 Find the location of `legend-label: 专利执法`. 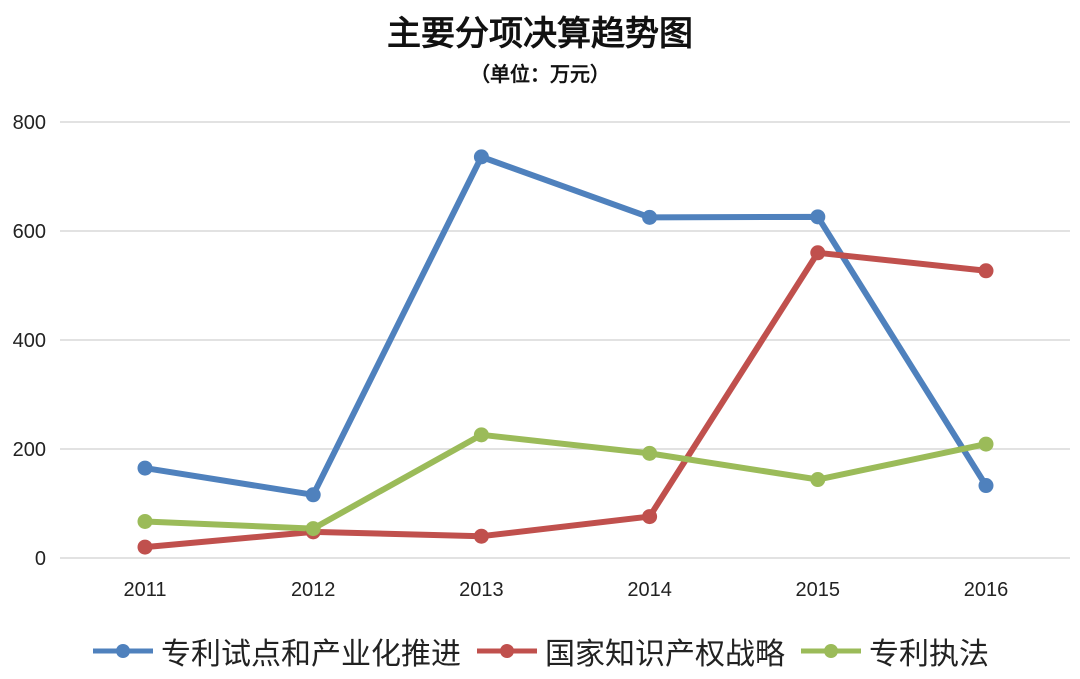

legend-label: 专利执法 is located at coordinates (929, 654).